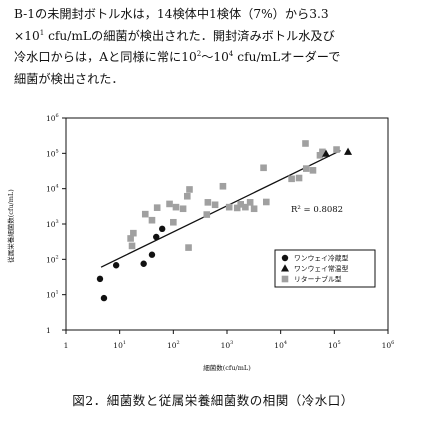 This screenshot has width=426, height=428. Describe the element at coordinates (285, 343) in the screenshot. I see `x-tick-label-exponent: 4` at that location.